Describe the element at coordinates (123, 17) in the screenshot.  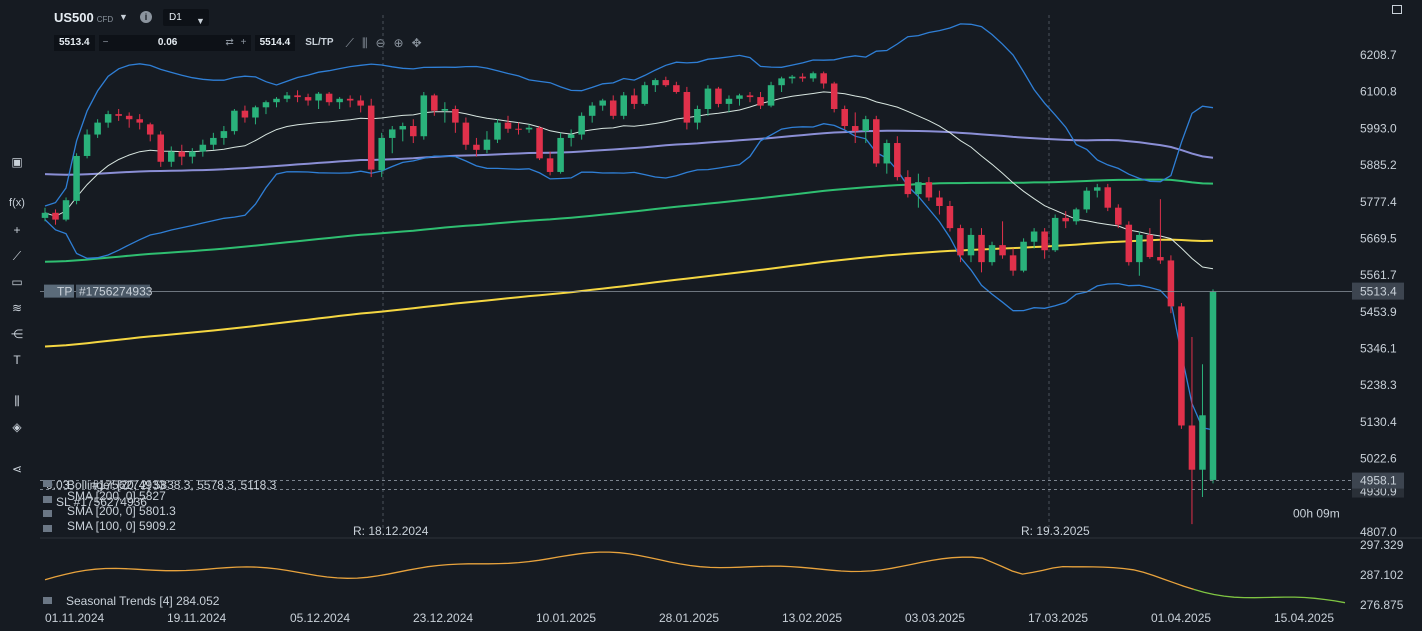
I see `symbol-dropdown-icon: ▼` at that location.